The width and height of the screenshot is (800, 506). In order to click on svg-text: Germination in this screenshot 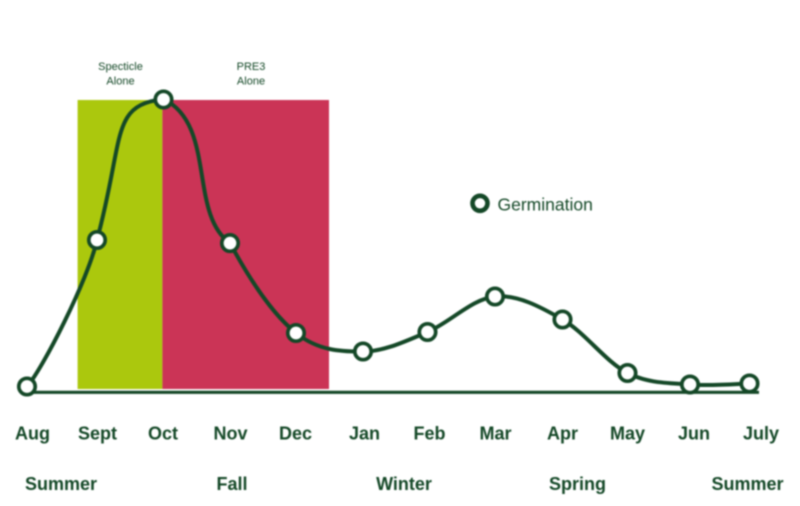, I will do `click(545, 205)`.